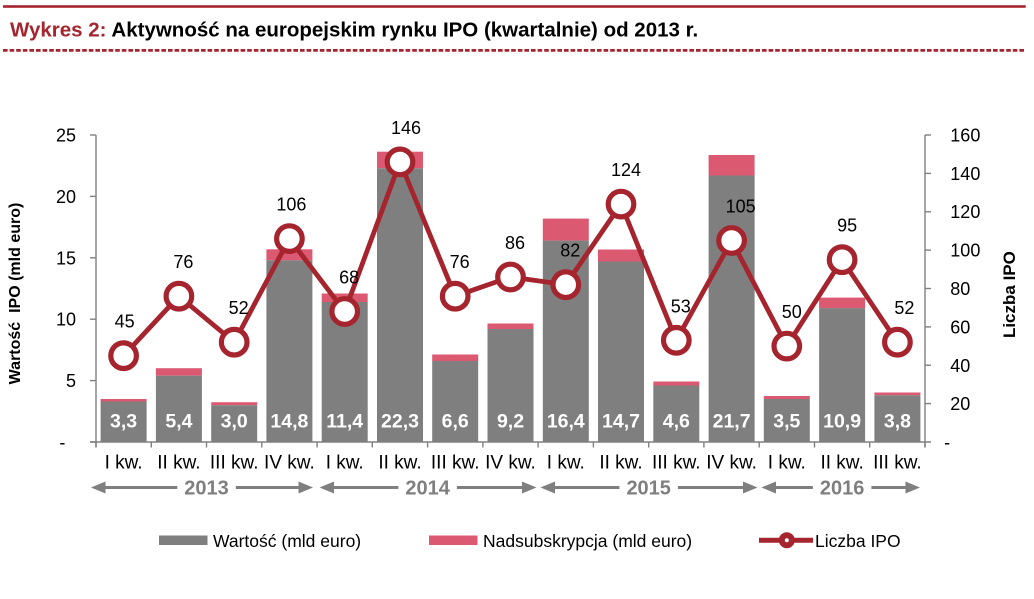 This screenshot has width=1034, height=599. Describe the element at coordinates (515, 243) in the screenshot. I see `svg-text: 86` at that location.